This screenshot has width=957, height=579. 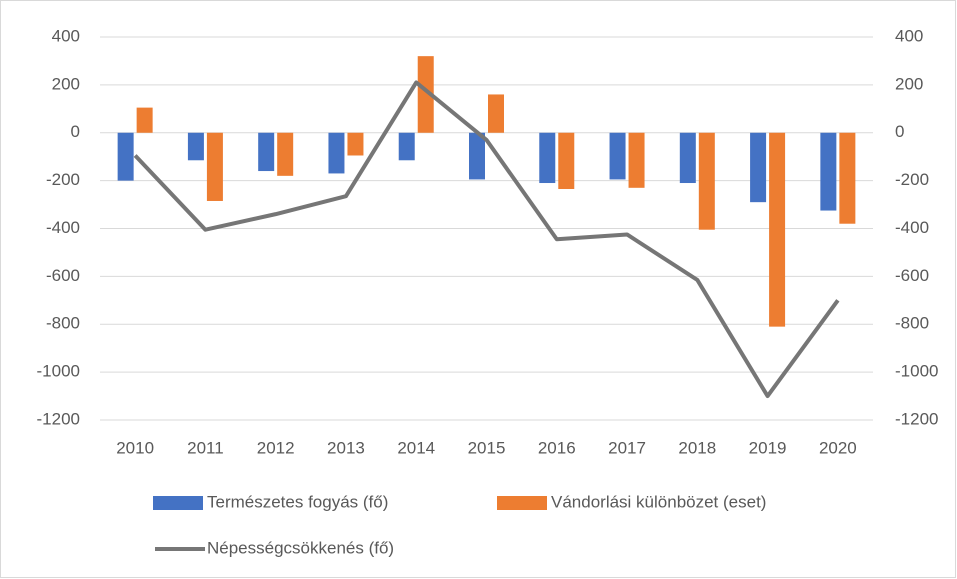 What do you see at coordinates (658, 501) in the screenshot?
I see `legend-label: Vándorlási különbözet (eset)` at bounding box center [658, 501].